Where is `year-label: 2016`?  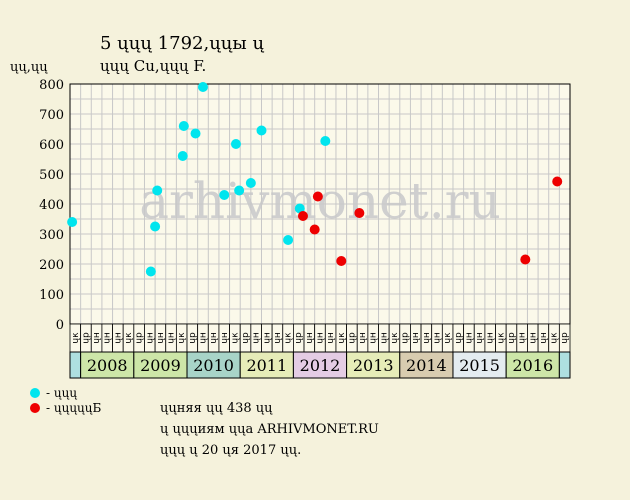
year-label: 2016 is located at coordinates (532, 365).